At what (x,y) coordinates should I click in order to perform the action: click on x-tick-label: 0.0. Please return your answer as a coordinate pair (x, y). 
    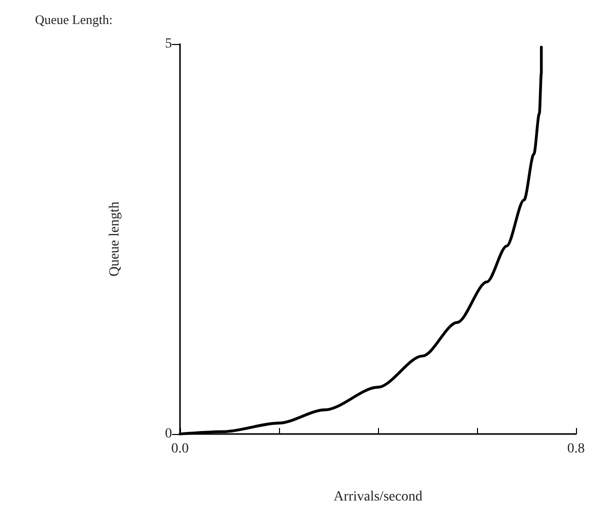
    Looking at the image, I should click on (180, 449).